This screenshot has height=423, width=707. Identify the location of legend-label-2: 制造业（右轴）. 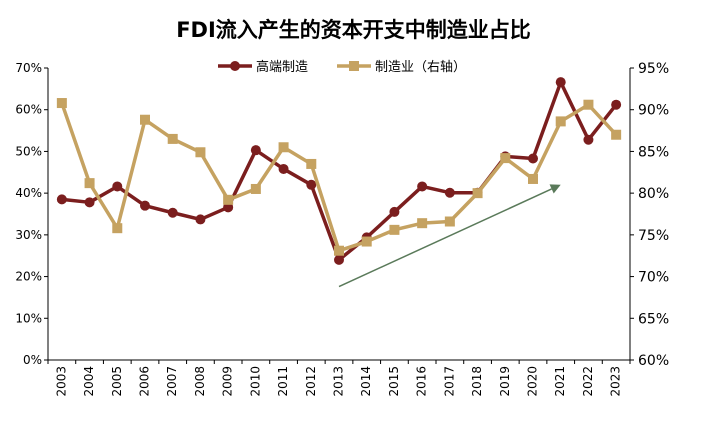
(420, 67).